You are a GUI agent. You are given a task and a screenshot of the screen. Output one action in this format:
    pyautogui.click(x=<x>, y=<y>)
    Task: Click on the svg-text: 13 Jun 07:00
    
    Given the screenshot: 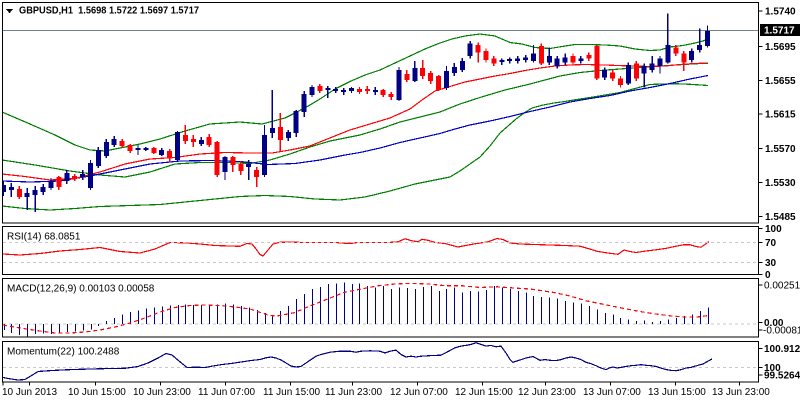 What is the action you would take?
    pyautogui.click(x=612, y=392)
    